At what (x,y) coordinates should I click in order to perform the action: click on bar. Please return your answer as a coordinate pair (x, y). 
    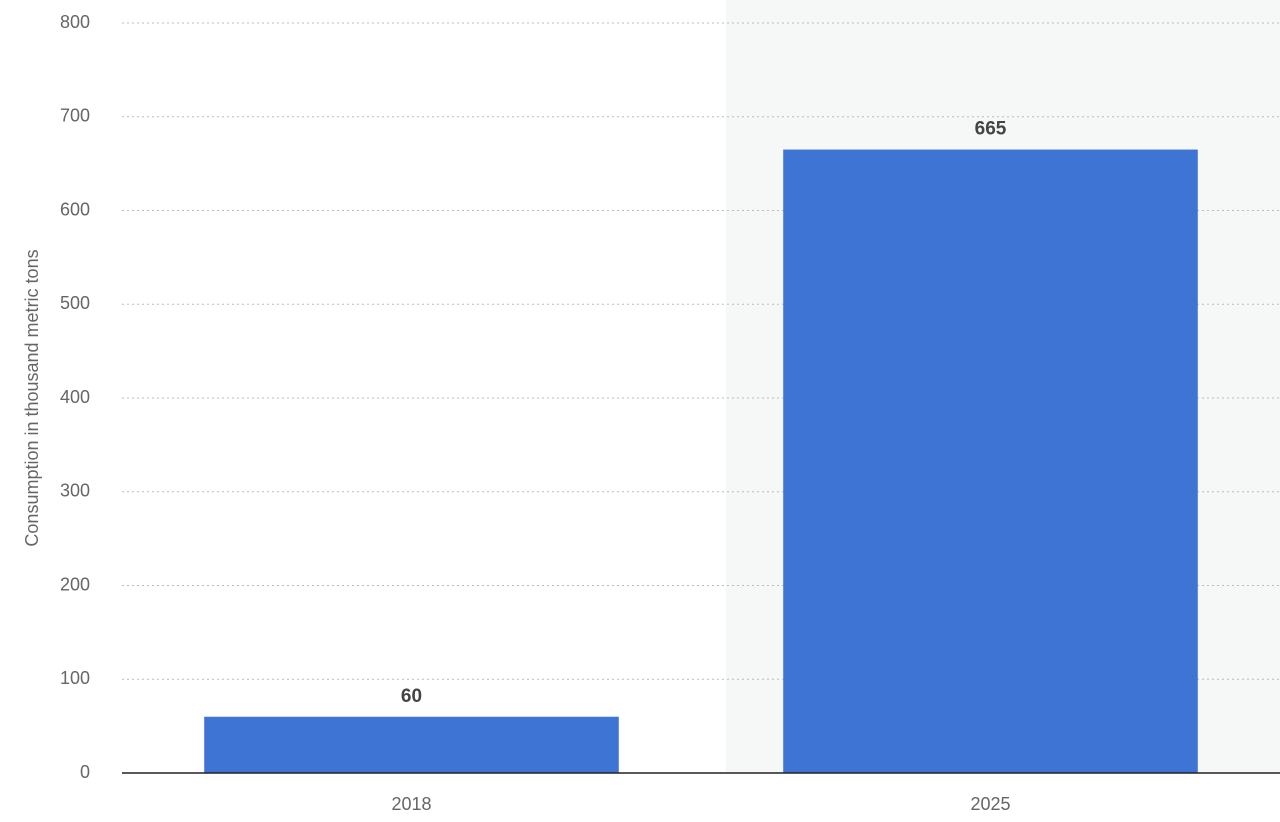
    Looking at the image, I should click on (411, 744).